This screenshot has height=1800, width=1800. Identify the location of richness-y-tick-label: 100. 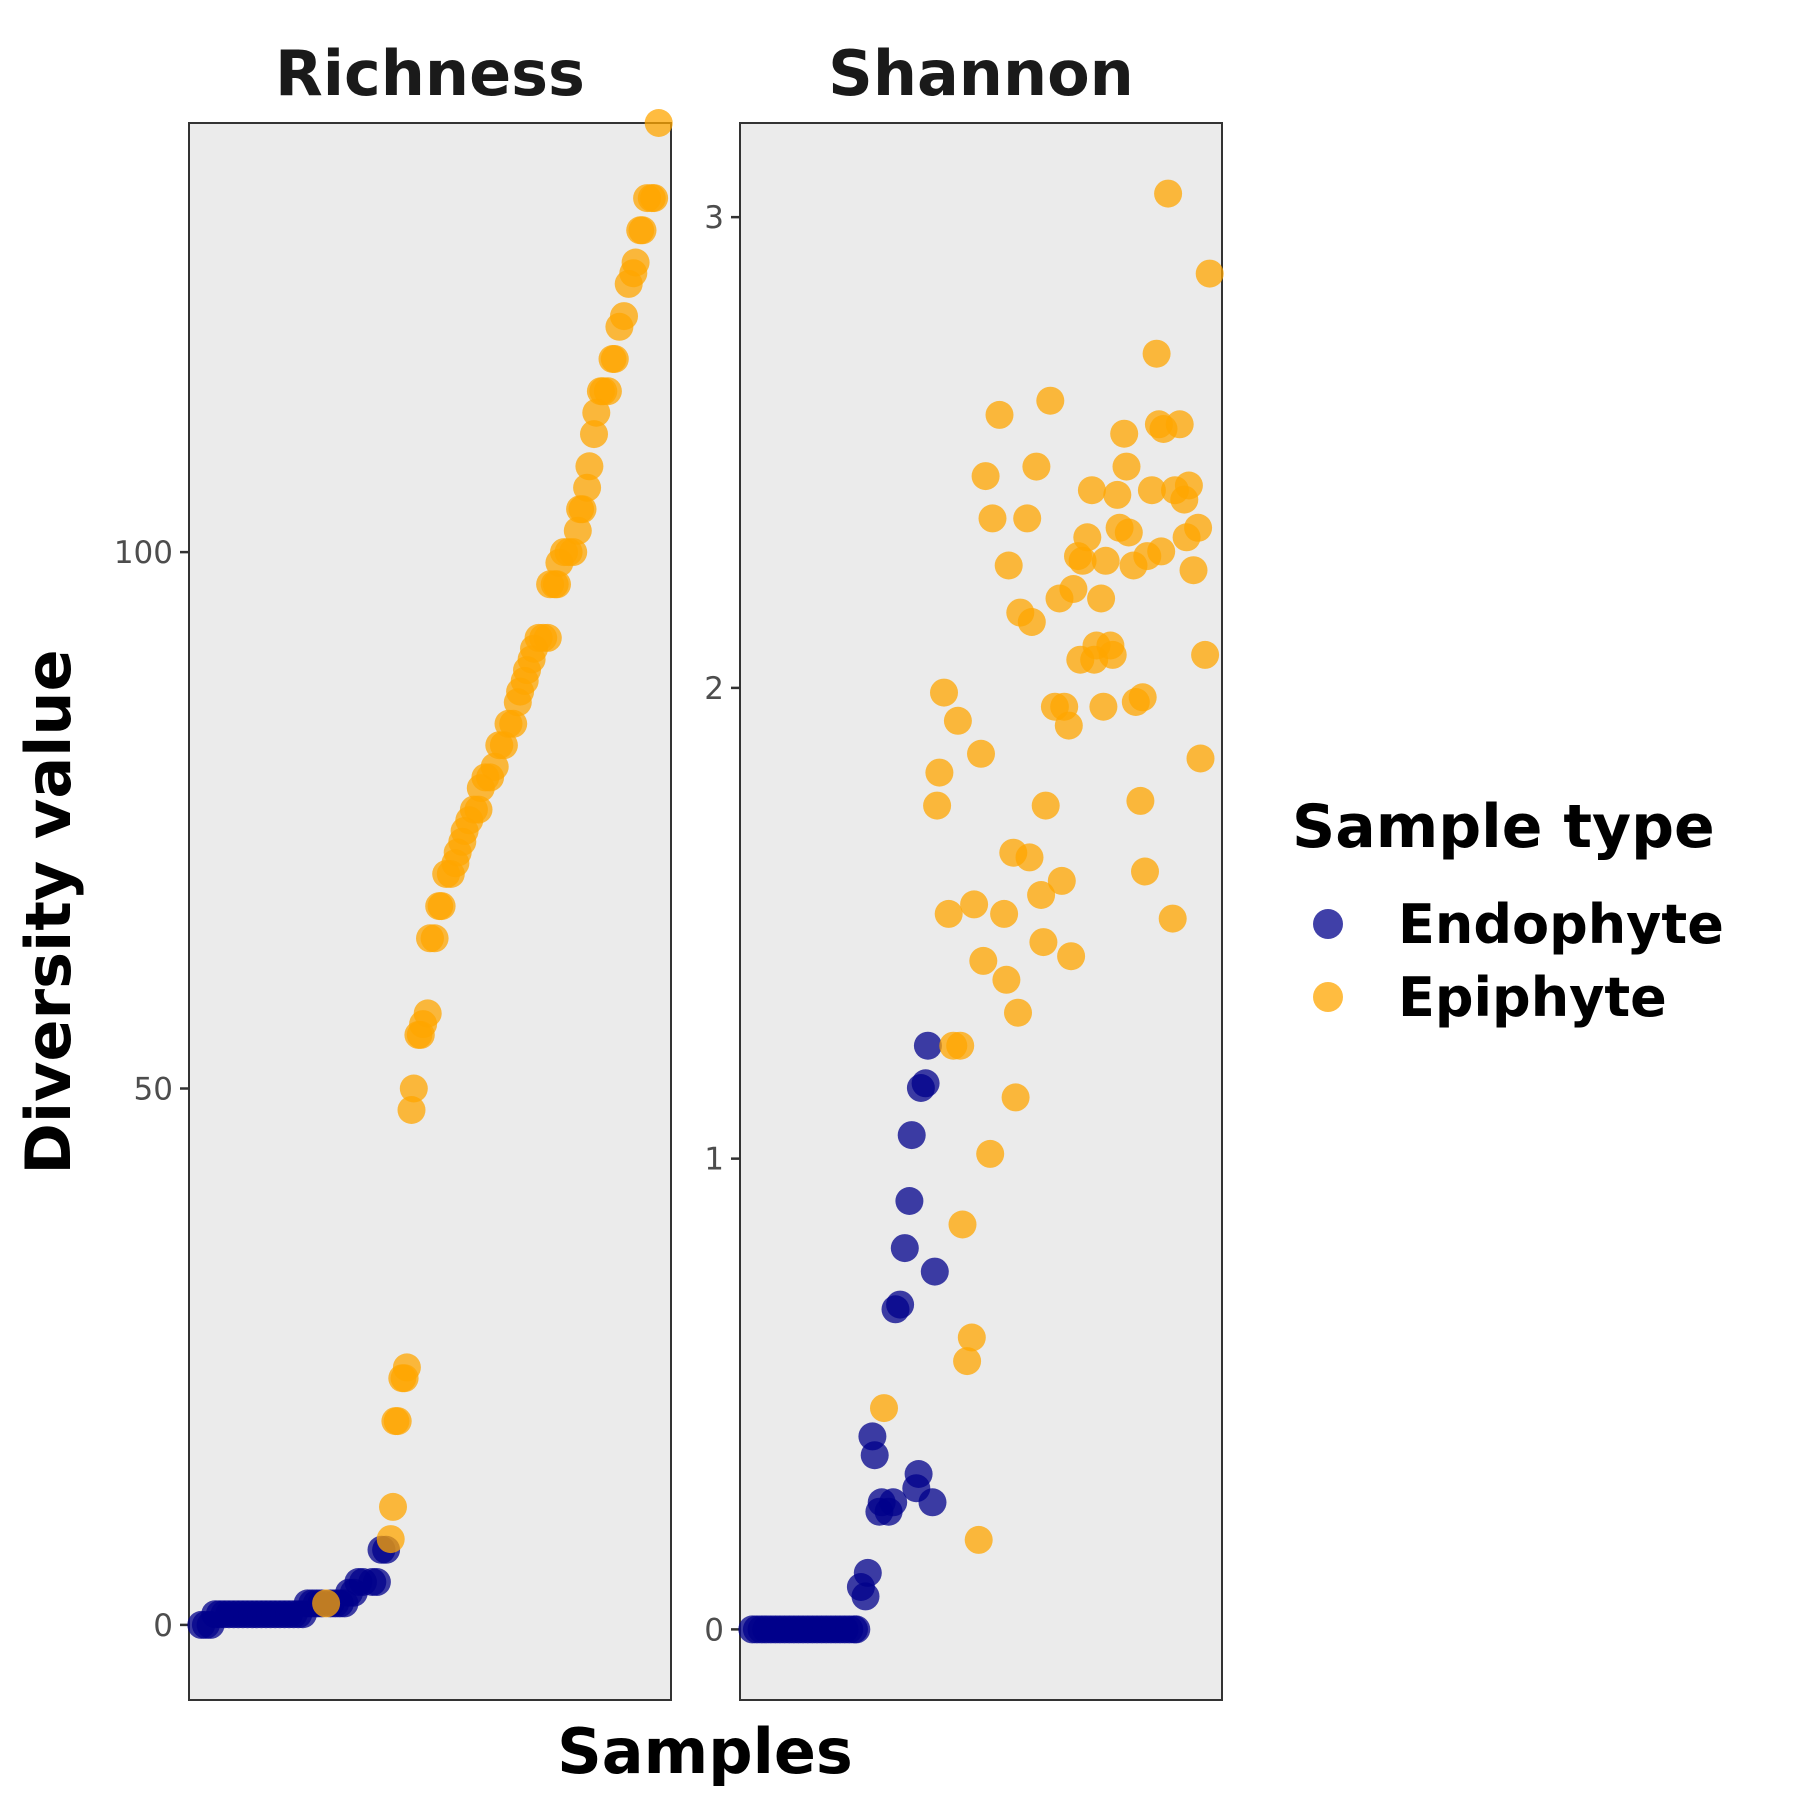
(143, 553).